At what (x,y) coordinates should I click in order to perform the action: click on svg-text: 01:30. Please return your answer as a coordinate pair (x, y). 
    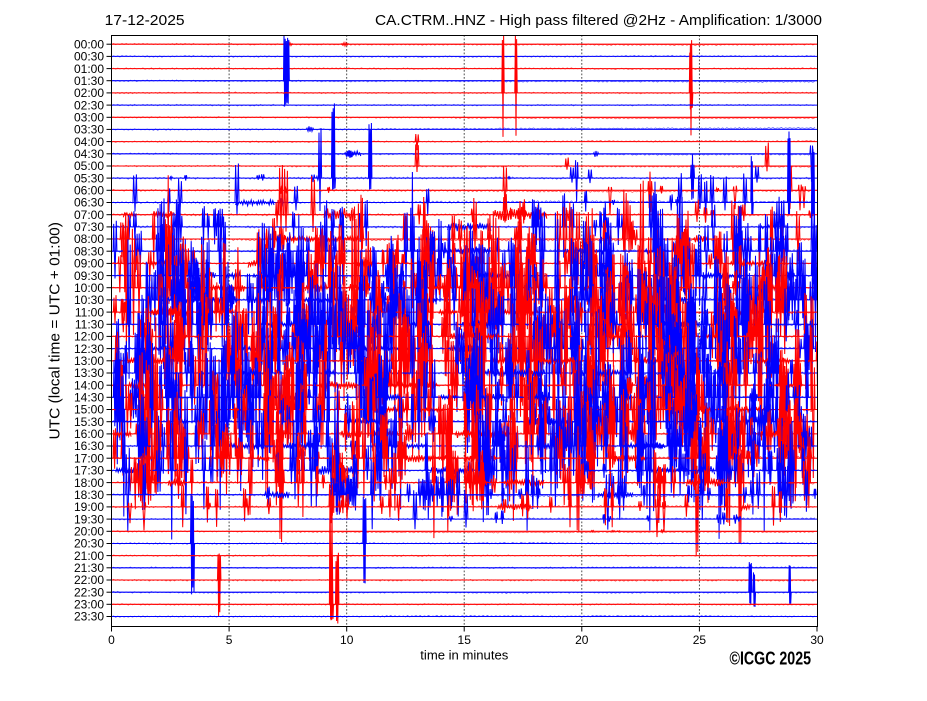
    Looking at the image, I should click on (89, 81).